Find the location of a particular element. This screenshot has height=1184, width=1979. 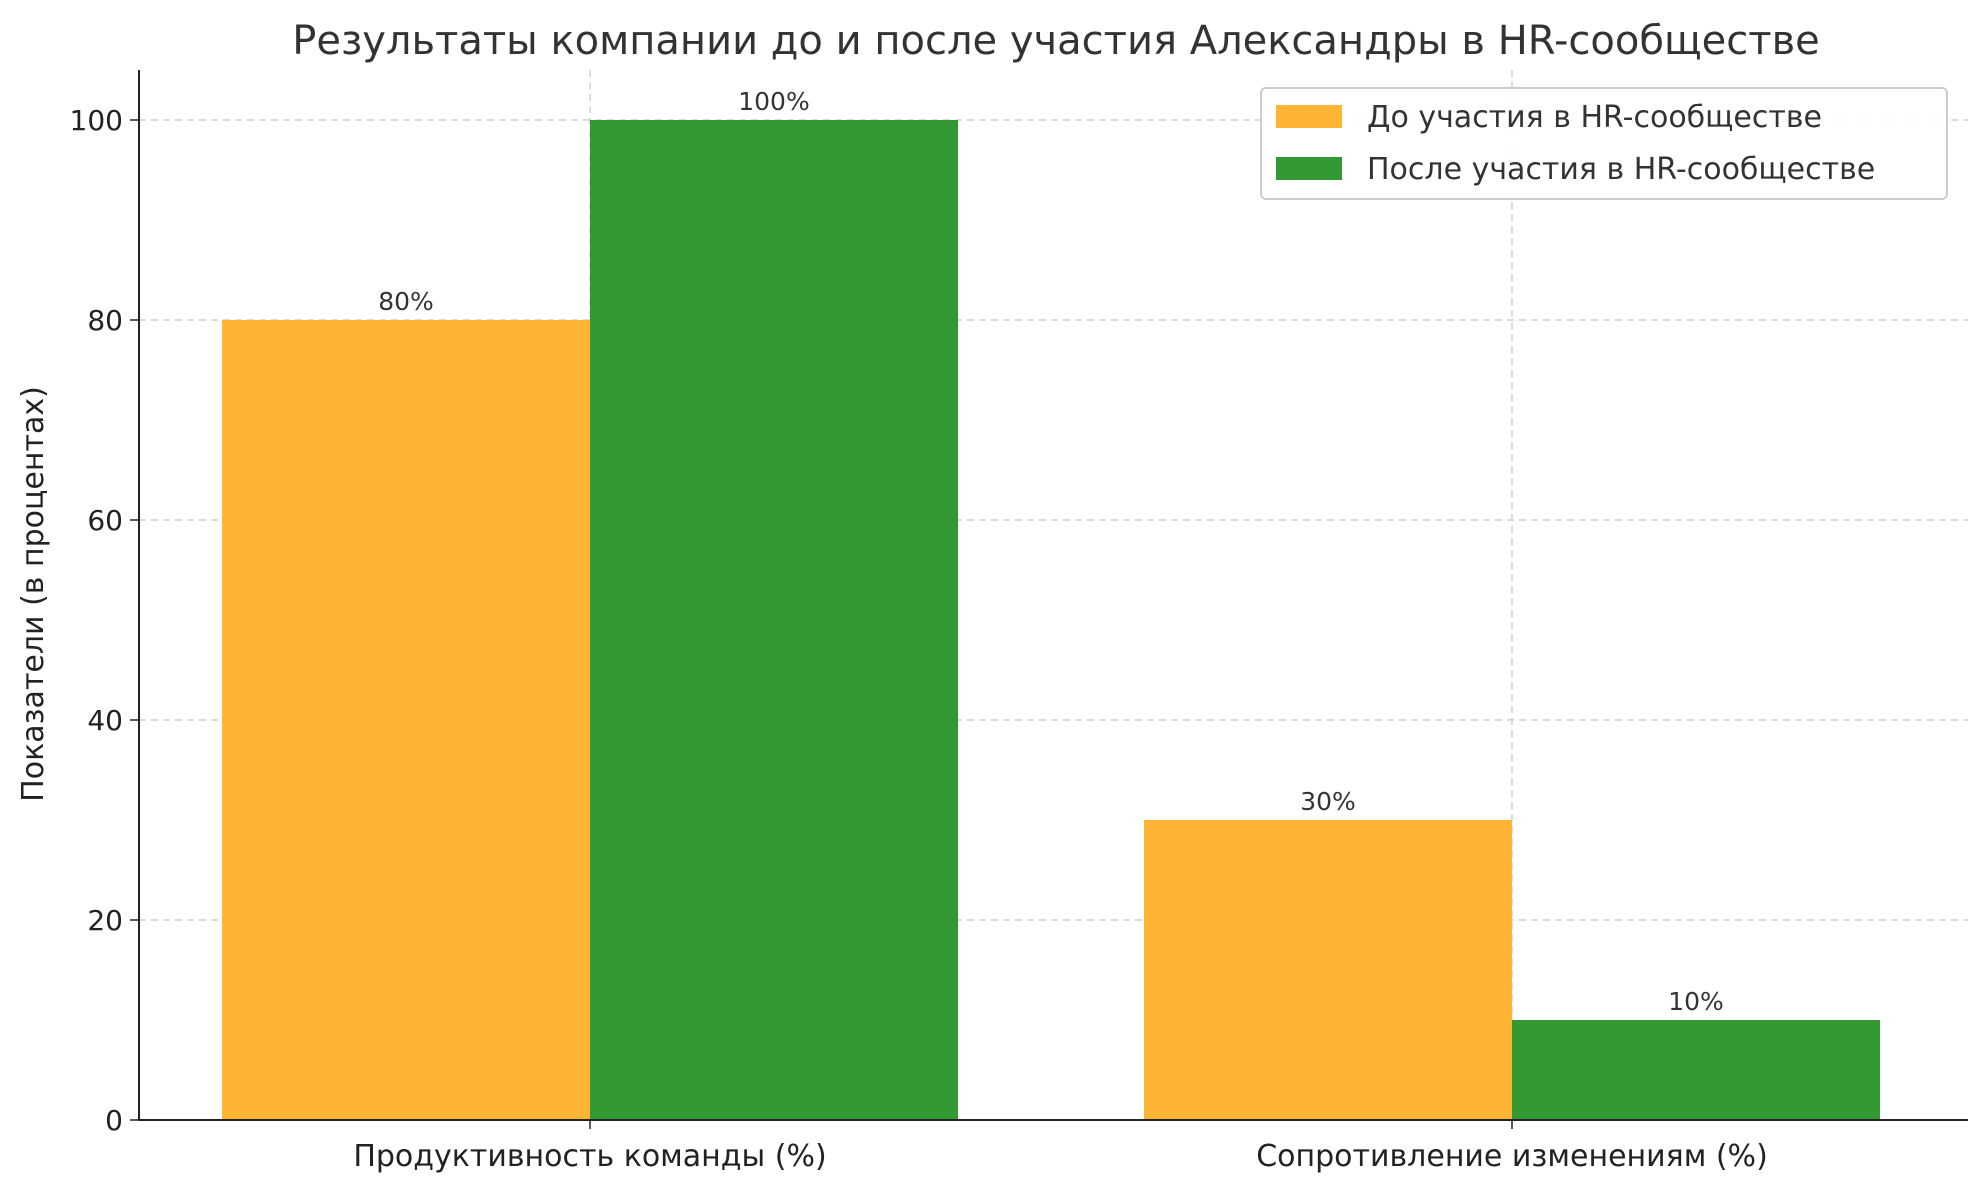

legend-label-before: До участия в HR-сообществе is located at coordinates (1594, 117).